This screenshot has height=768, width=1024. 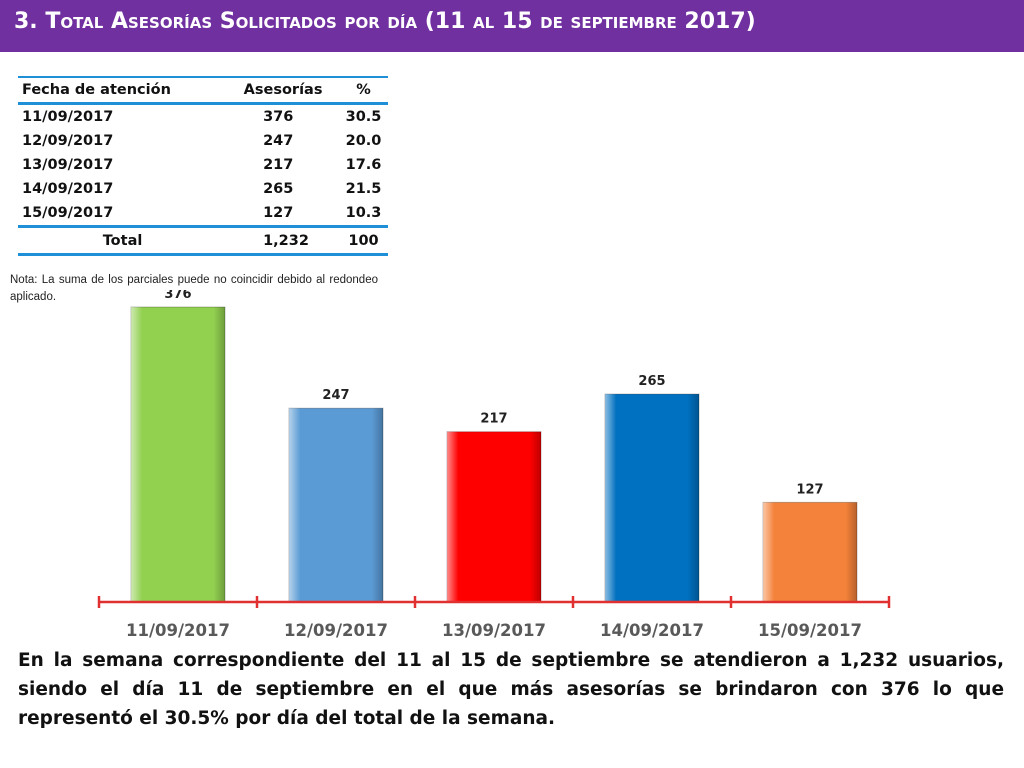 I want to click on x-tick-label: 13/09/2017, so click(x=494, y=630).